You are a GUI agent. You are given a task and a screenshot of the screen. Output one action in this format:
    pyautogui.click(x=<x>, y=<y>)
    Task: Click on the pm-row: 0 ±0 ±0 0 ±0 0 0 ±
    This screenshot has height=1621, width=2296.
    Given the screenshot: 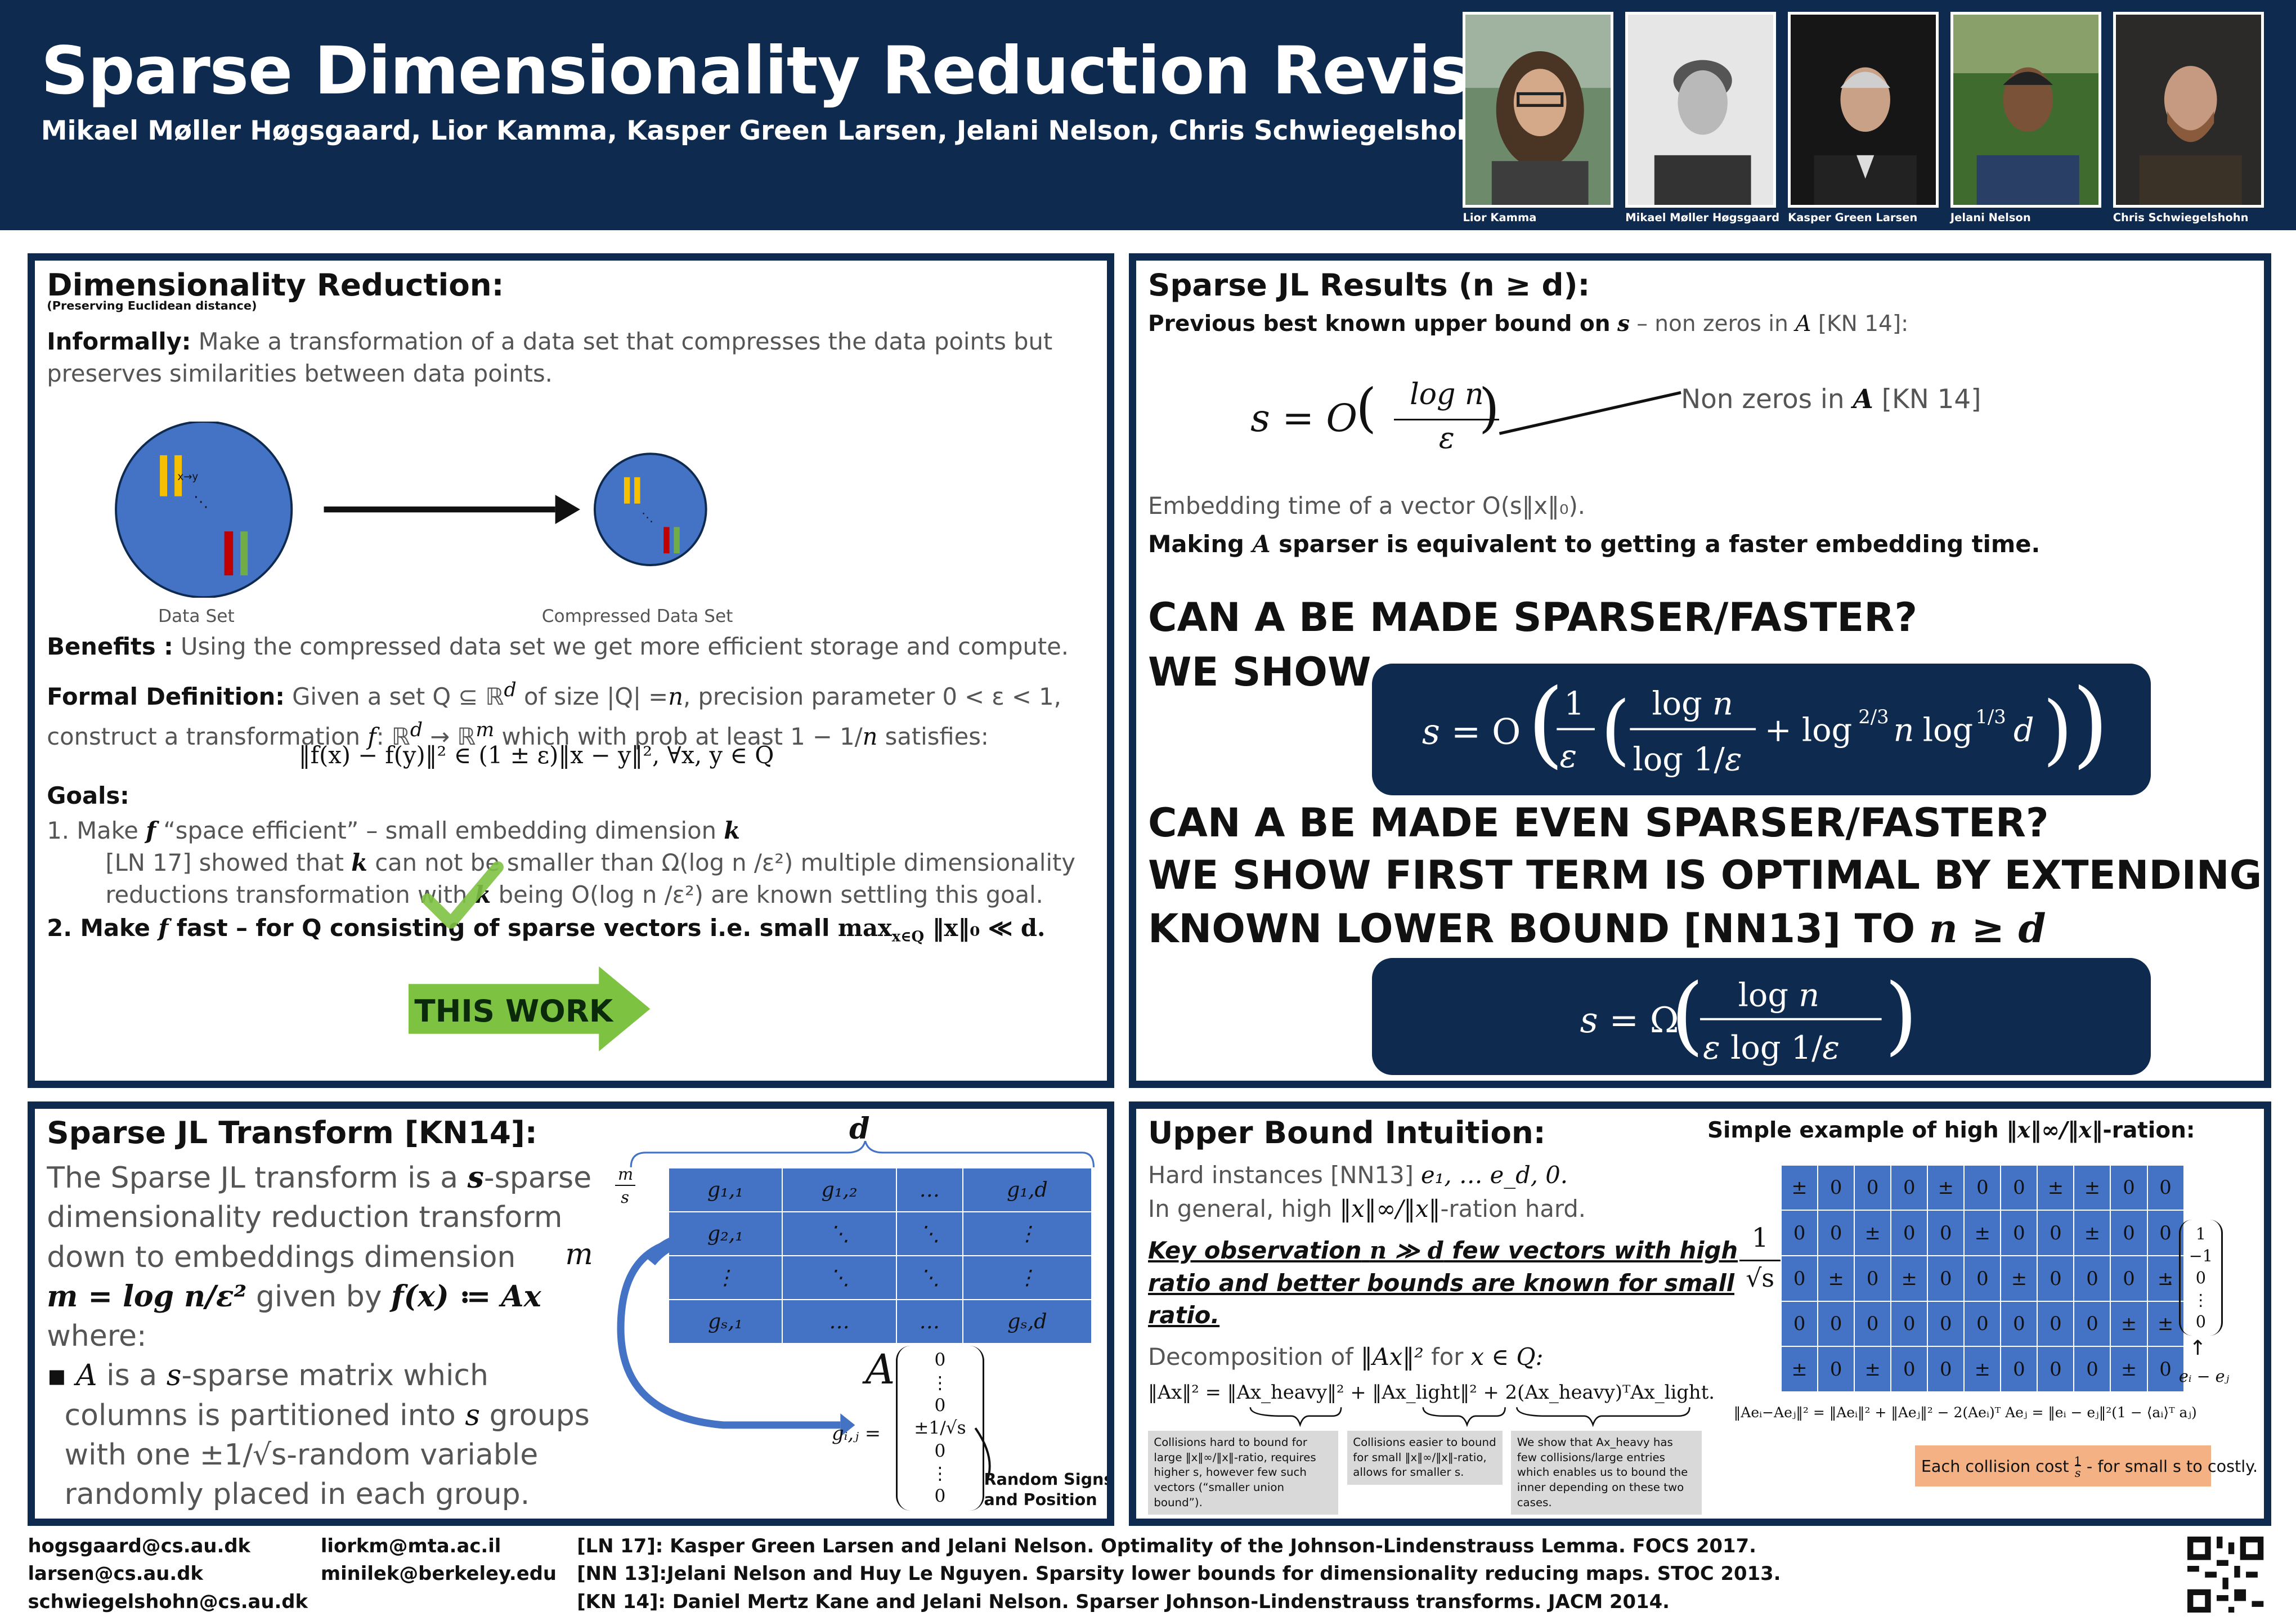 What is the action you would take?
    pyautogui.click(x=1983, y=1279)
    